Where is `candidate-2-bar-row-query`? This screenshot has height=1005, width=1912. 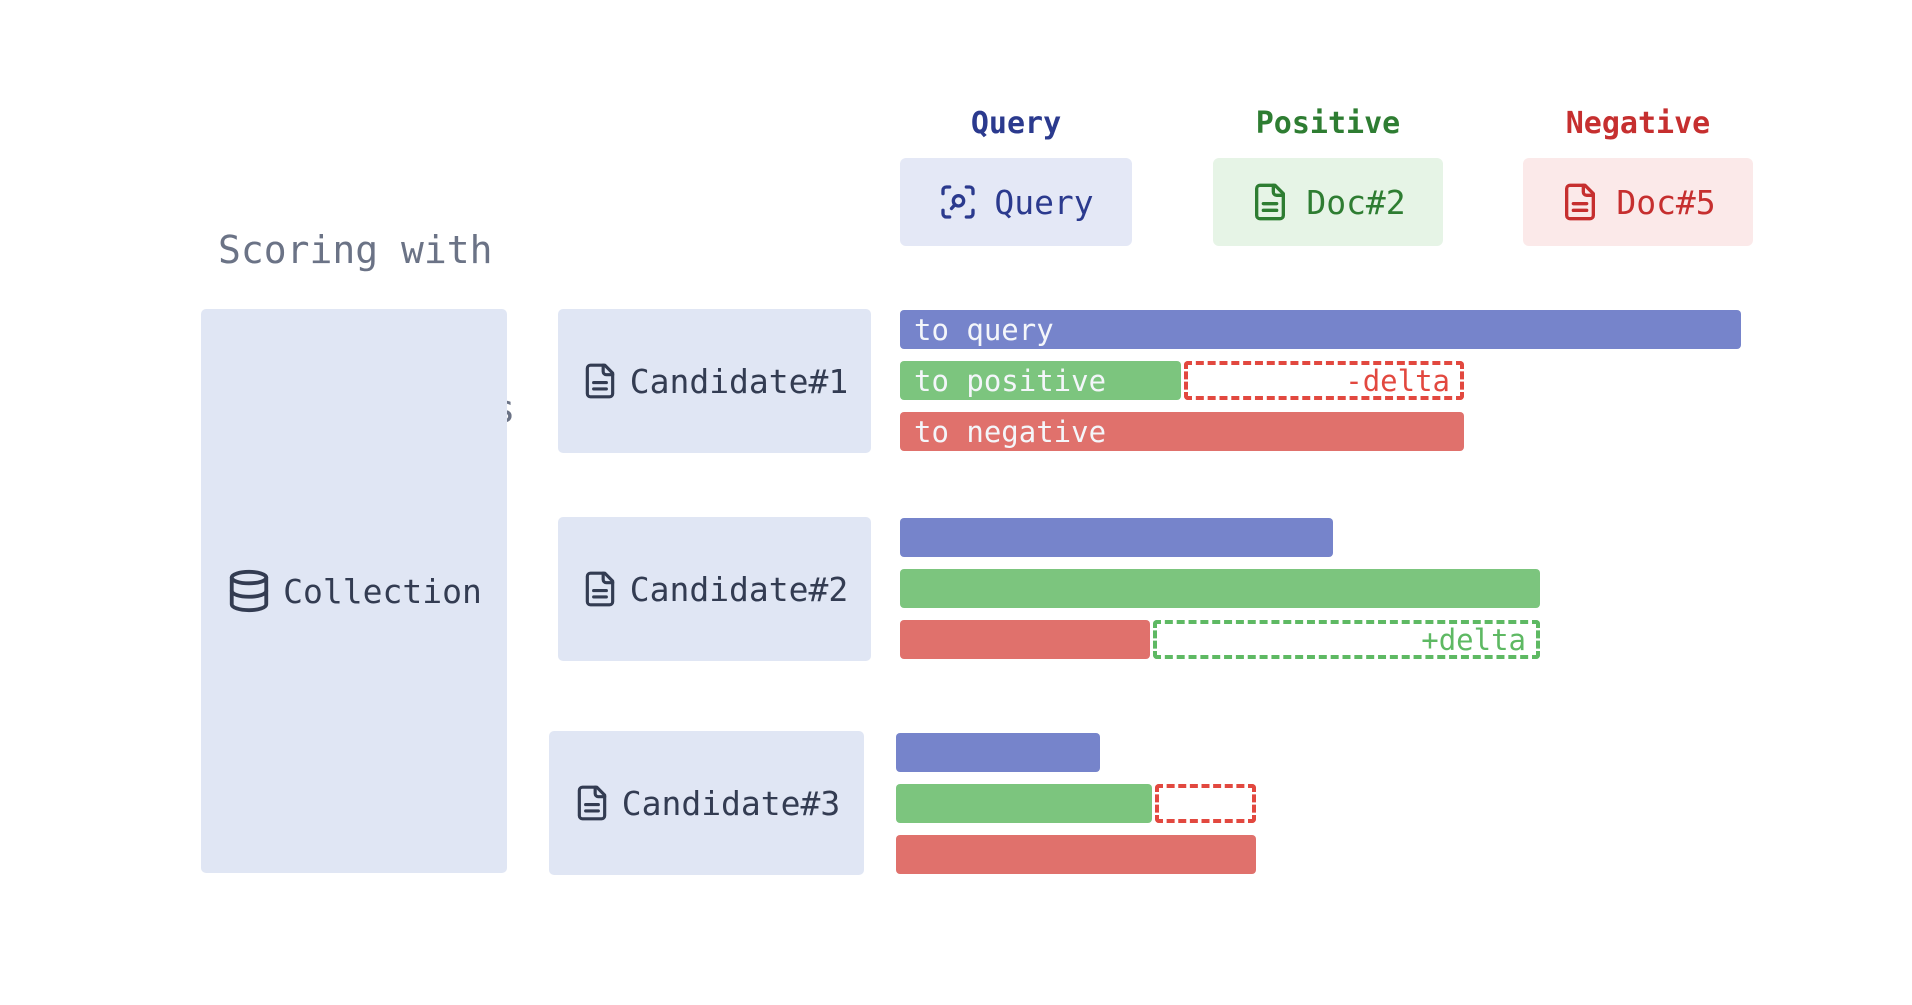
candidate-2-bar-row-query is located at coordinates (1340, 537).